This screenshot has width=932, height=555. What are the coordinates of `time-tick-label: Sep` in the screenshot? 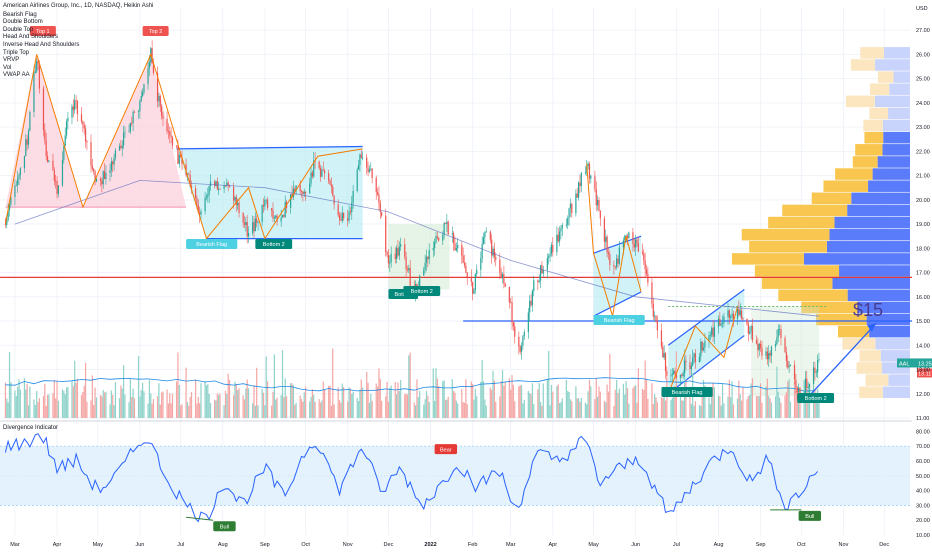 It's located at (265, 545).